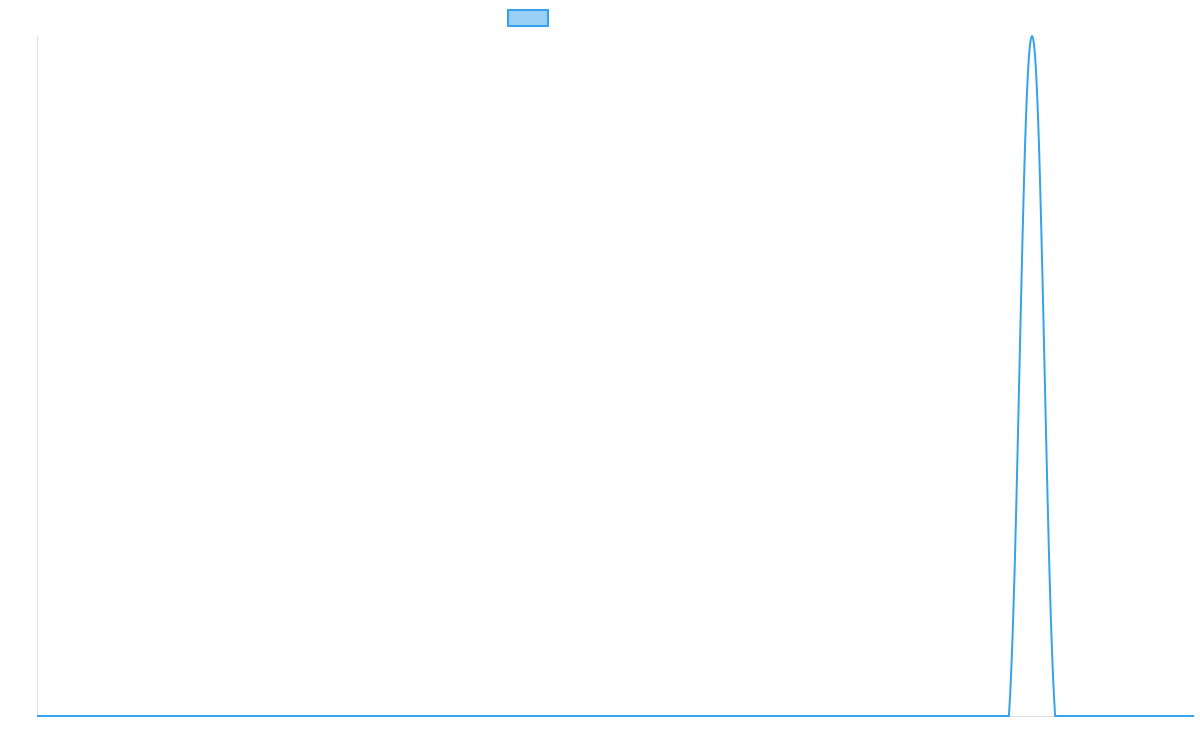 The width and height of the screenshot is (1200, 750). I want to click on legend-swatch, so click(528, 18).